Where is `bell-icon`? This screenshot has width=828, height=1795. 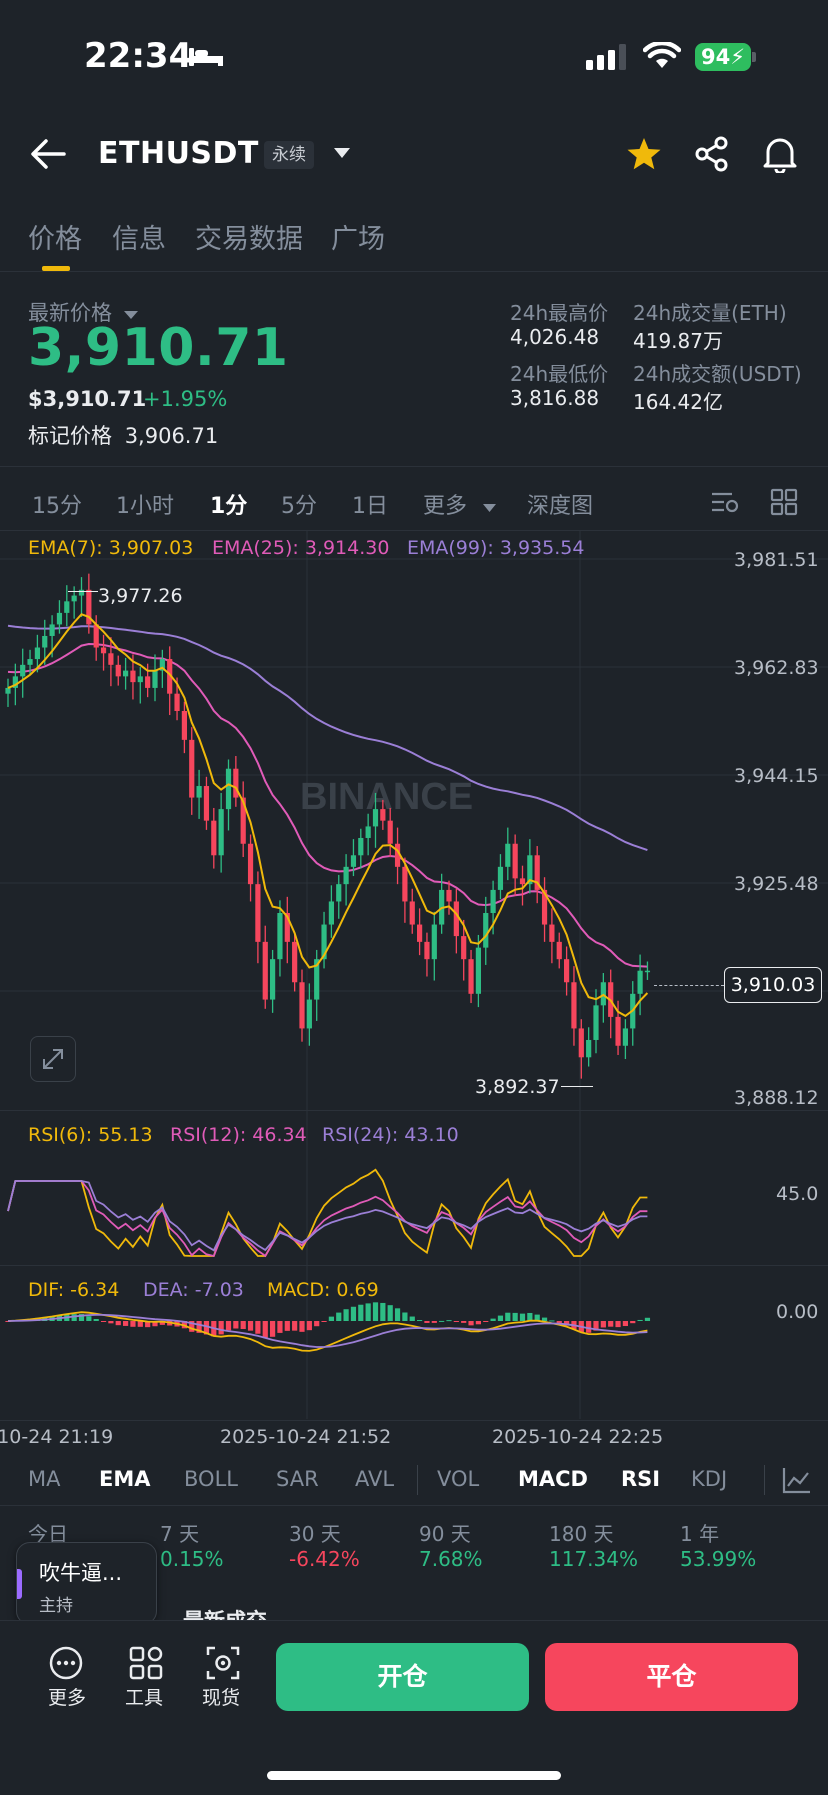
bell-icon is located at coordinates (780, 154).